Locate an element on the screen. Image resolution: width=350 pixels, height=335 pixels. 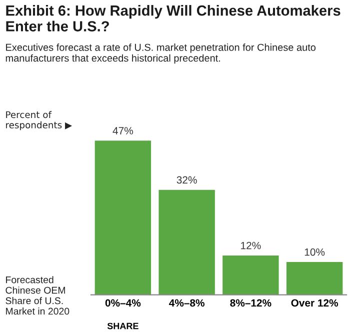
data-label: 12% is located at coordinates (251, 246).